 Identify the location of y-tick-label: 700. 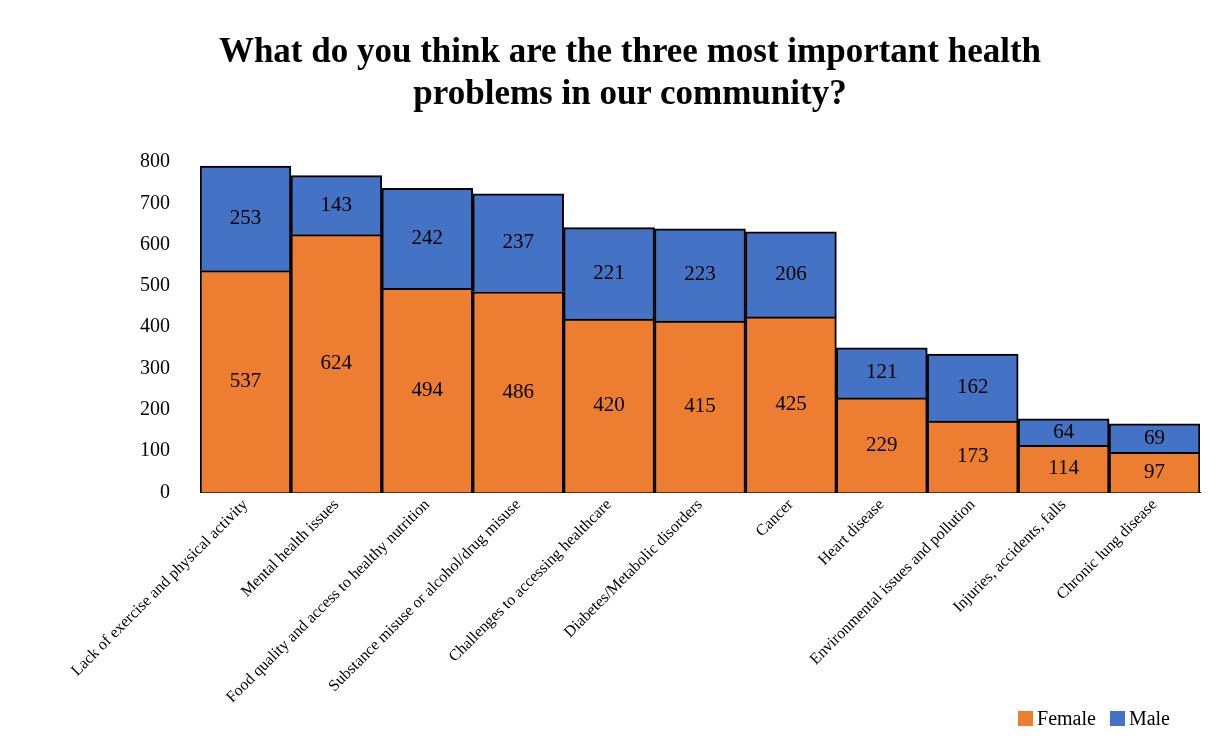
(155, 201).